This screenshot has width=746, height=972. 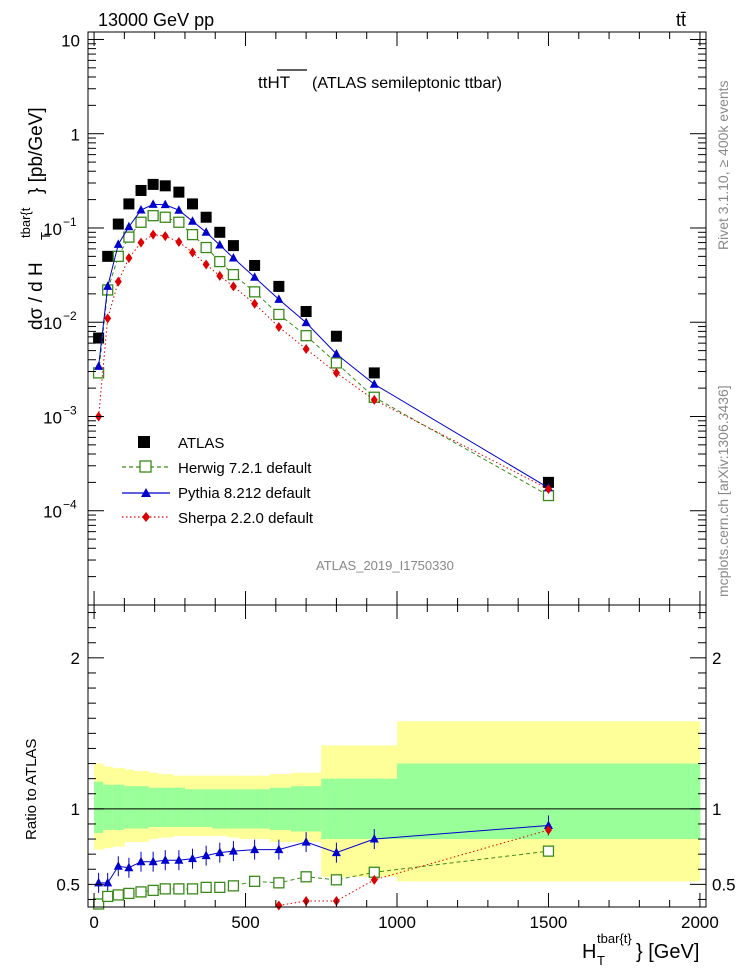 What do you see at coordinates (156, 20) in the screenshot?
I see `energy-label: 13000 GeV pp` at bounding box center [156, 20].